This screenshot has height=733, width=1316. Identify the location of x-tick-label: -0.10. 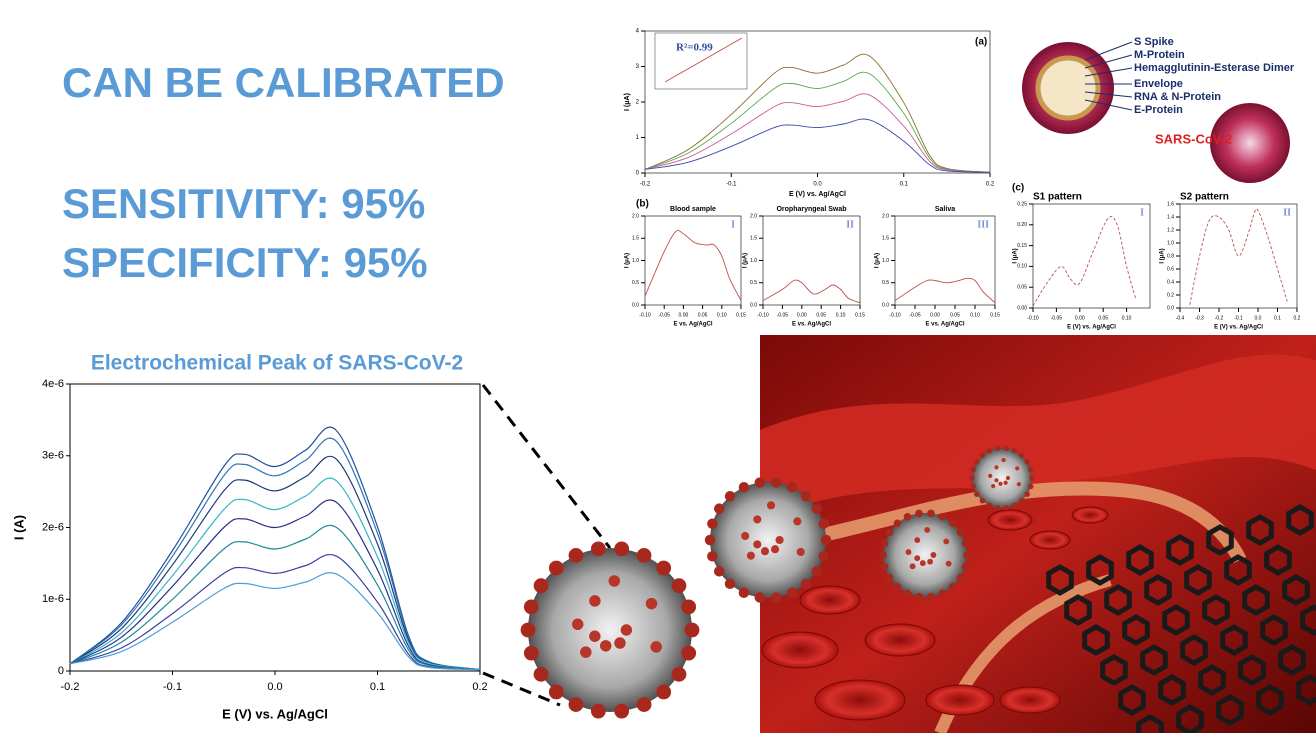
(645, 315).